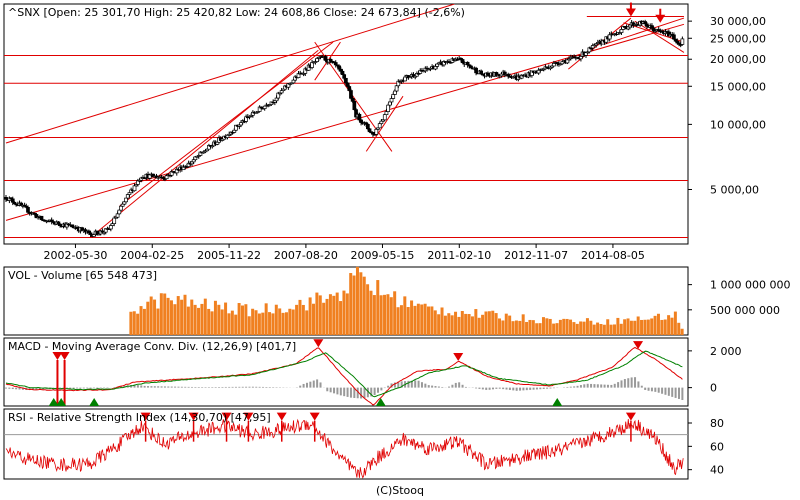  I want to click on copyright-footer: (C)Stooq, so click(399, 490).